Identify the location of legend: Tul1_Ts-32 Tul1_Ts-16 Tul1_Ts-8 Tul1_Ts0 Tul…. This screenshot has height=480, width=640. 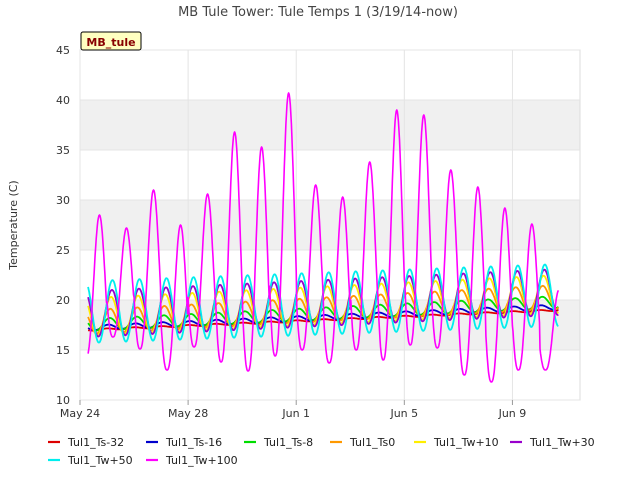
(321, 451).